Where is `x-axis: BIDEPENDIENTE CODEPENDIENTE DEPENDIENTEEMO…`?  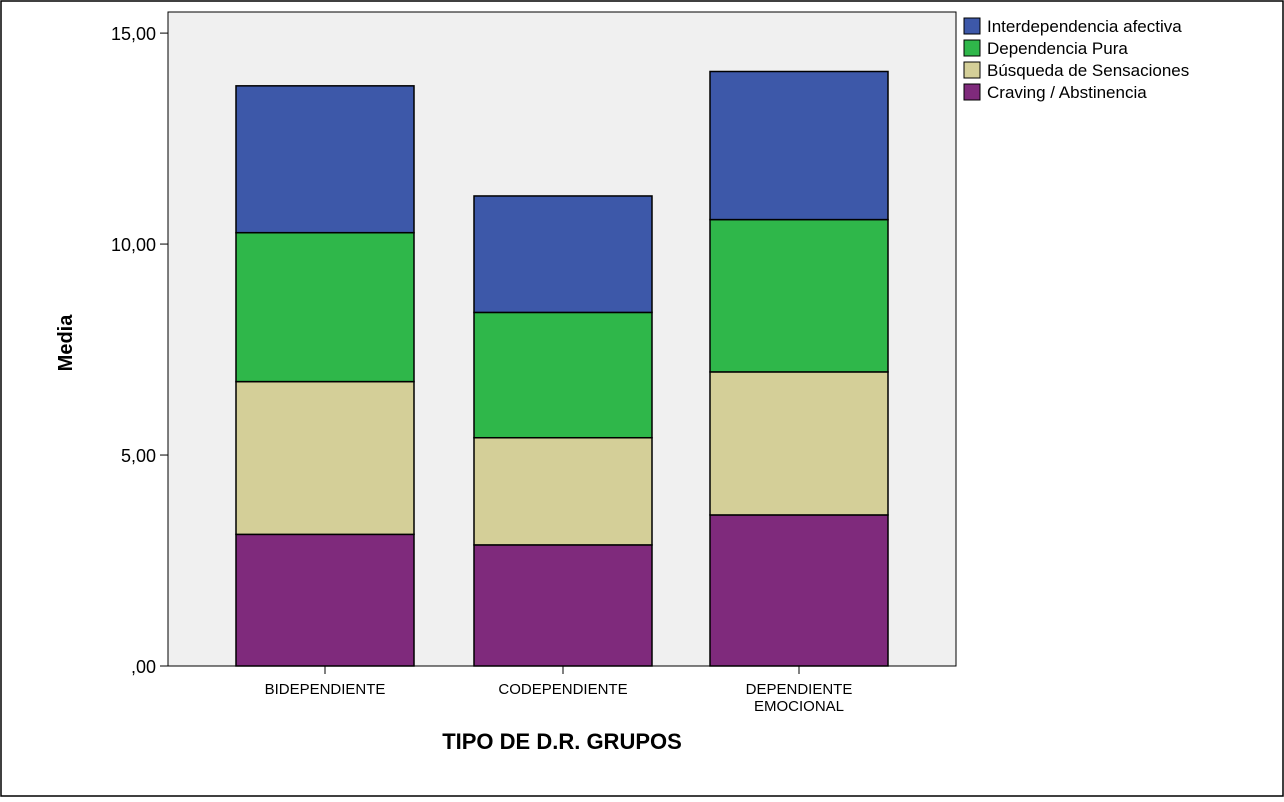 x-axis: BIDEPENDIENTE CODEPENDIENTE DEPENDIENTEEMO… is located at coordinates (559, 690).